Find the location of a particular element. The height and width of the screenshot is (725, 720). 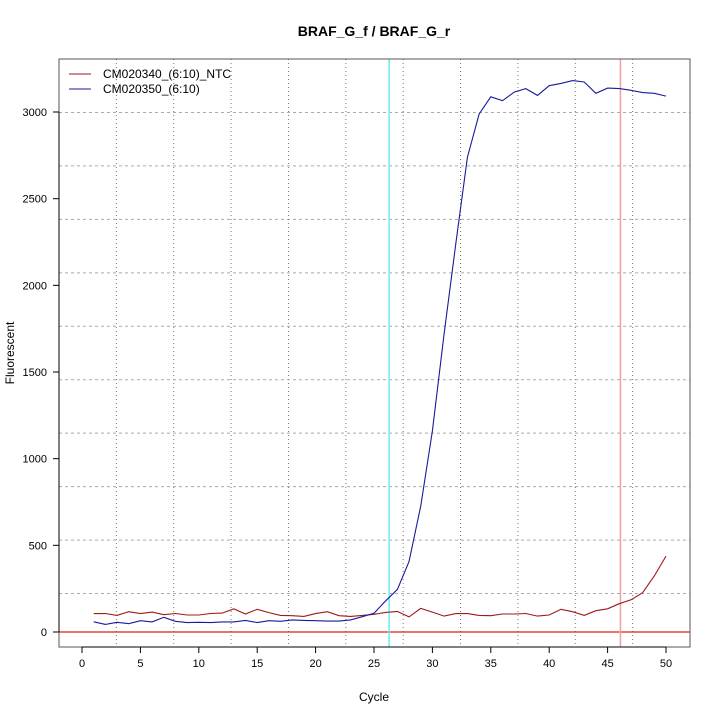

legend-label-sample: CM020350_(6:10) is located at coordinates (151, 89).